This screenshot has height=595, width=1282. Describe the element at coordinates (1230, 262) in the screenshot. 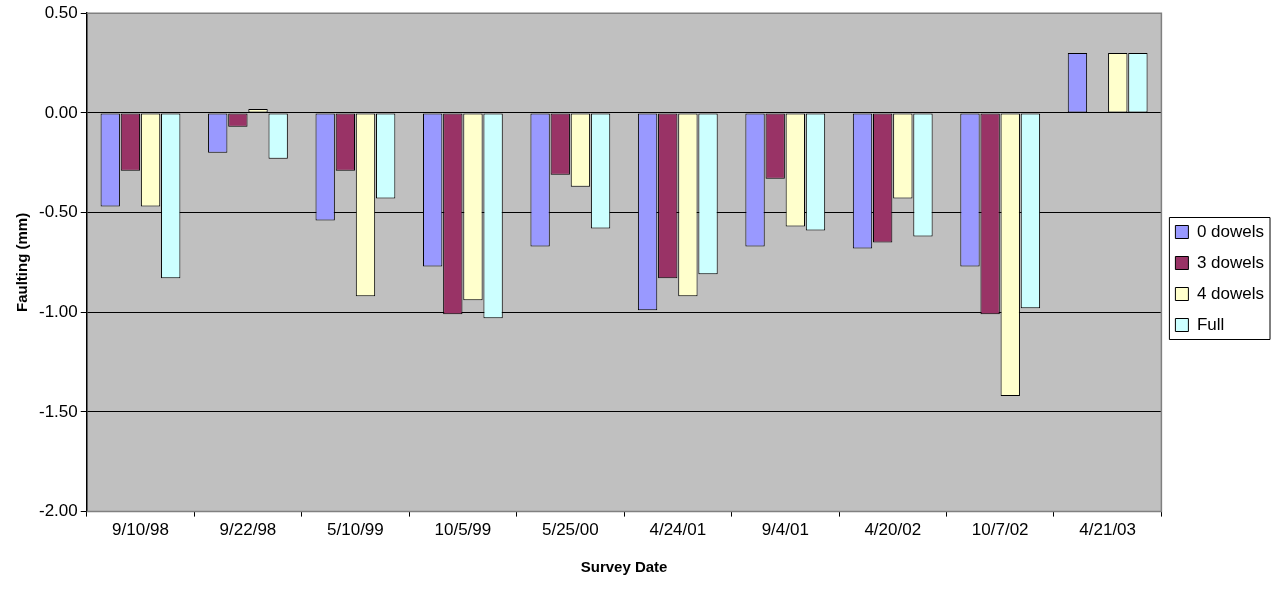

I see `legend-label: 3 dowels` at that location.